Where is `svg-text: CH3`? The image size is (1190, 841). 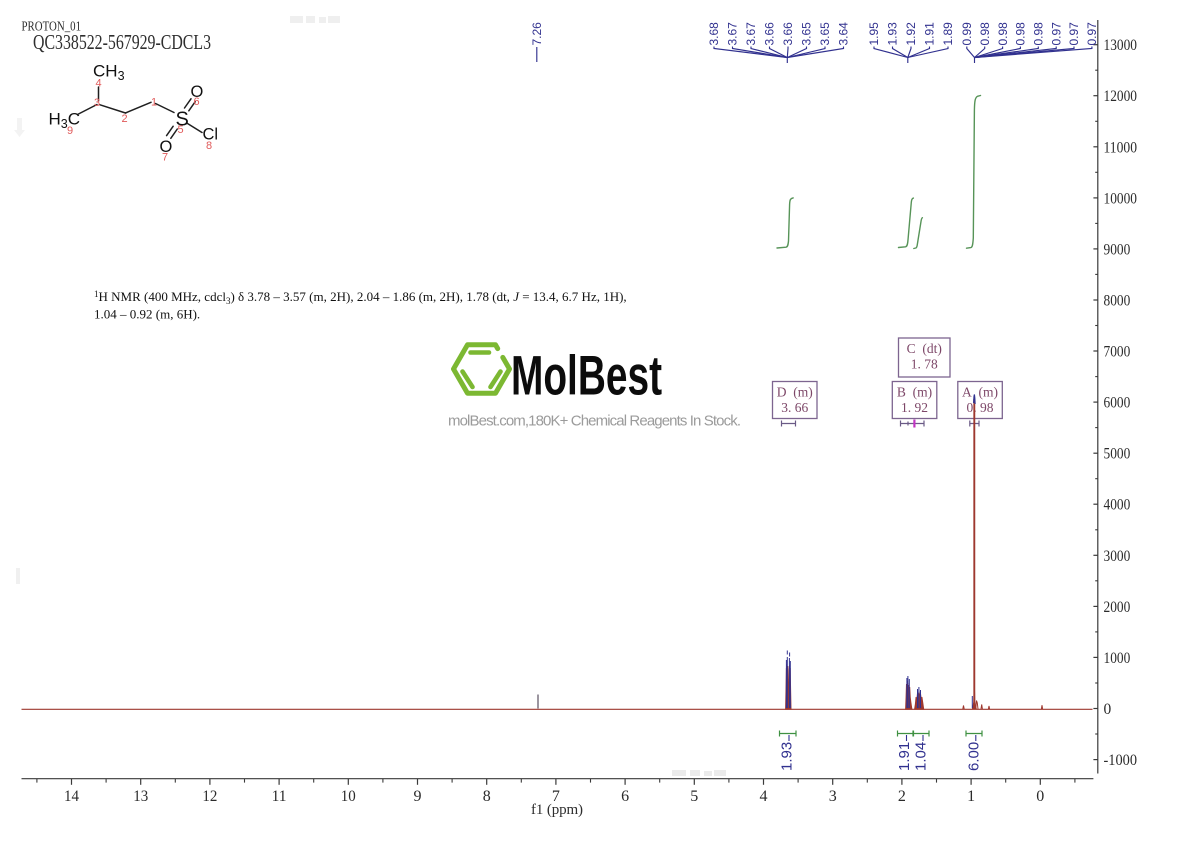 svg-text: CH3 is located at coordinates (109, 73).